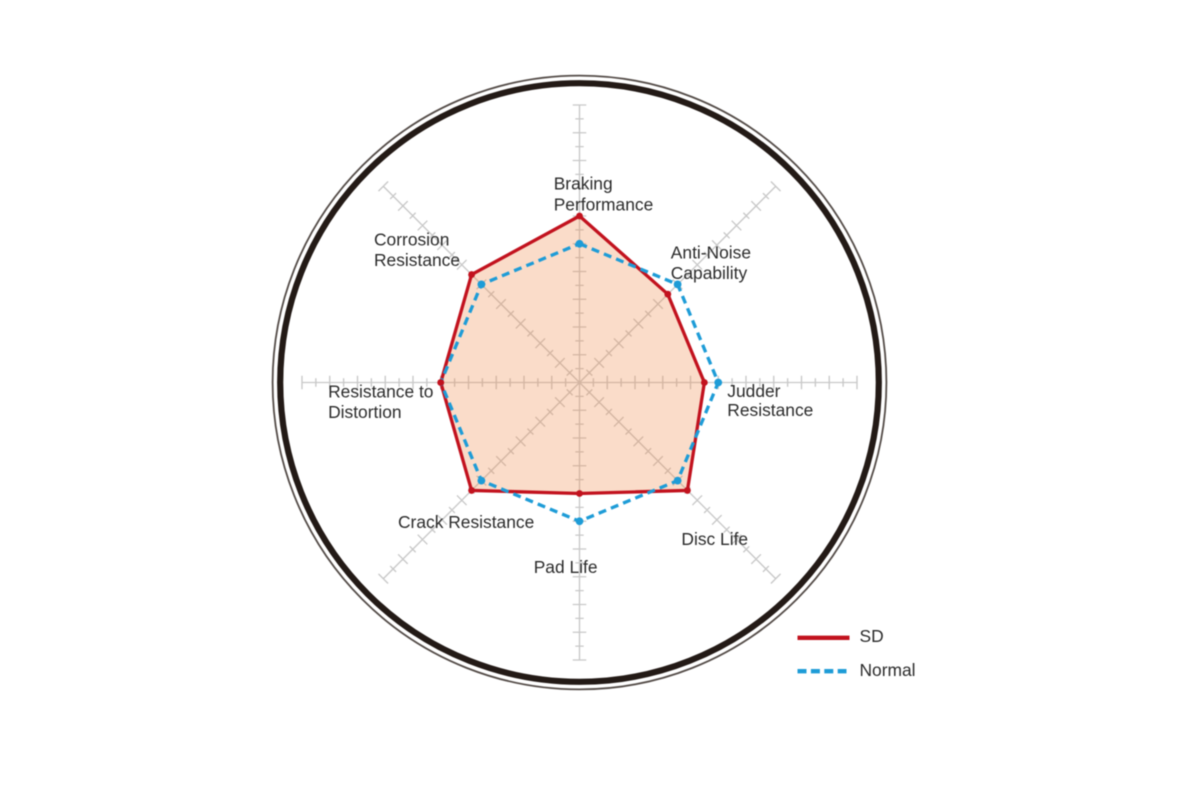 This screenshot has height=800, width=1200. What do you see at coordinates (753, 391) in the screenshot?
I see `svg-text: Judder` at bounding box center [753, 391].